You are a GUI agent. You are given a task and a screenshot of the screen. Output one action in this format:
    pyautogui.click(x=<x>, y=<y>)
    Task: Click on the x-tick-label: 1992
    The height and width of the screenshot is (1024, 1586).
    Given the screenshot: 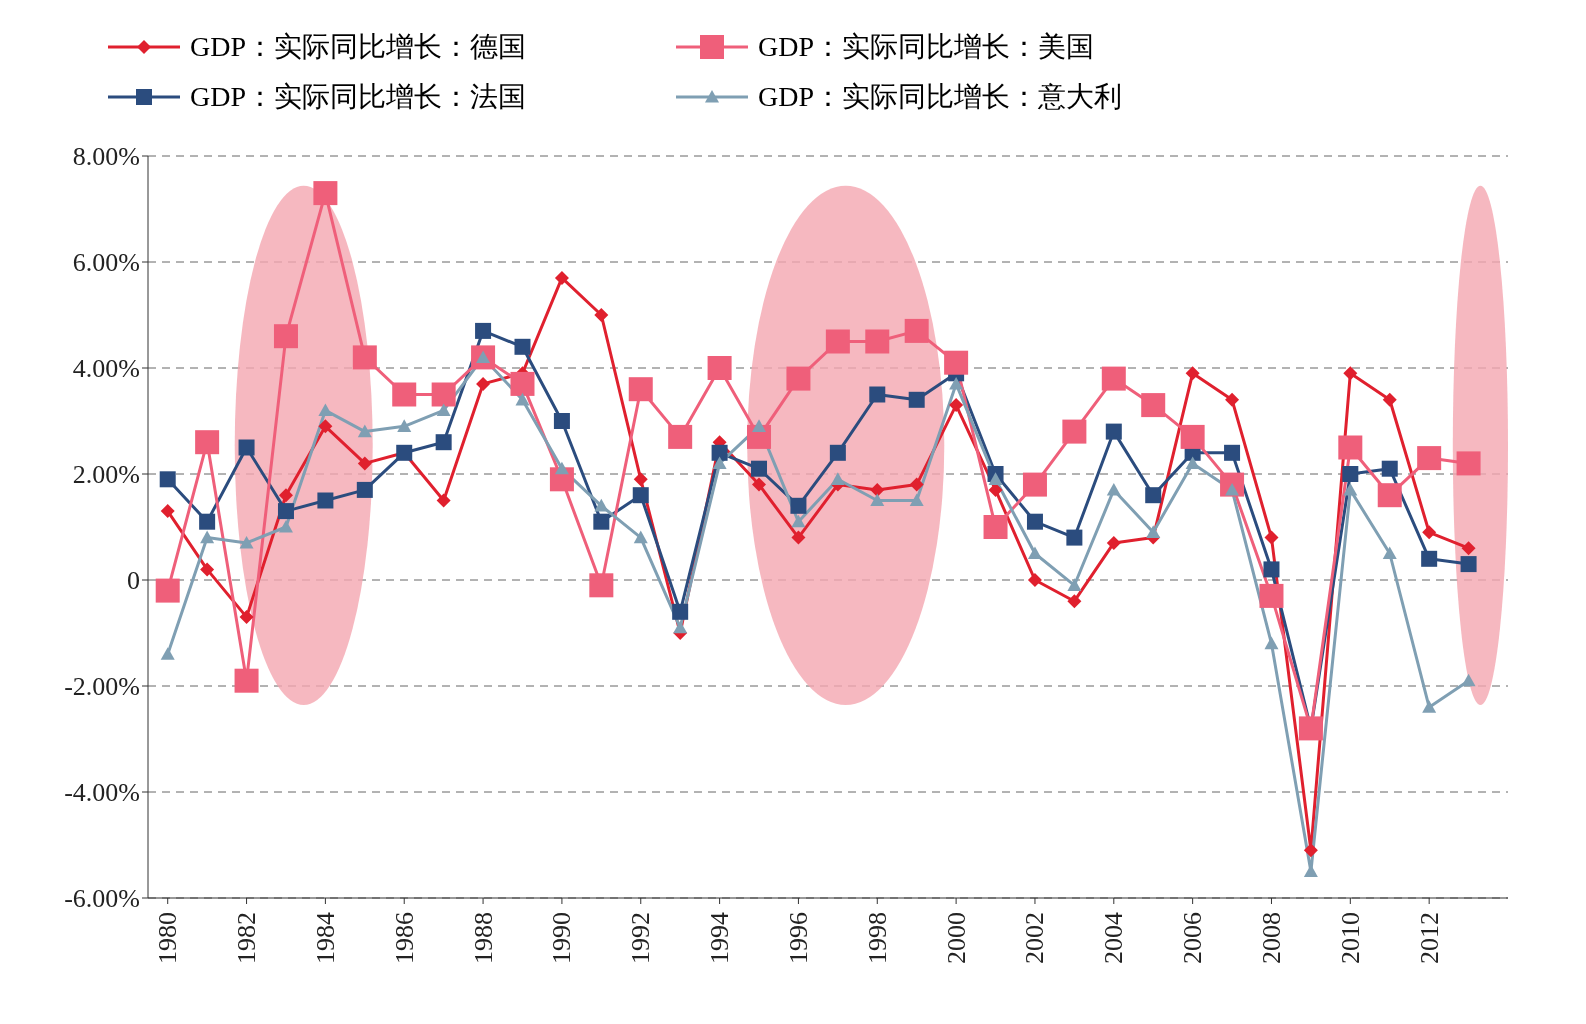 What is the action you would take?
    pyautogui.click(x=641, y=938)
    